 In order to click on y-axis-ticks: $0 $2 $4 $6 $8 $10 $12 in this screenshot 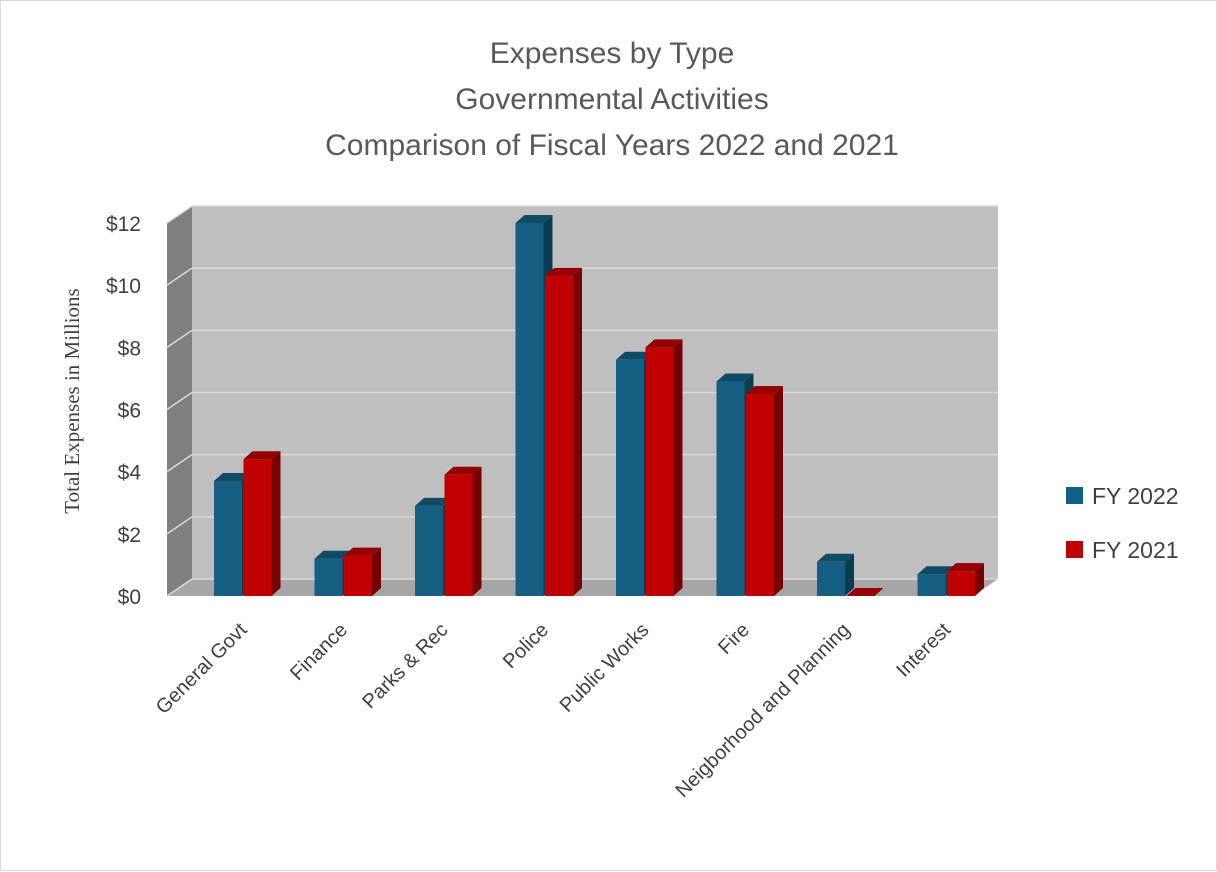, I will do `click(123, 411)`.